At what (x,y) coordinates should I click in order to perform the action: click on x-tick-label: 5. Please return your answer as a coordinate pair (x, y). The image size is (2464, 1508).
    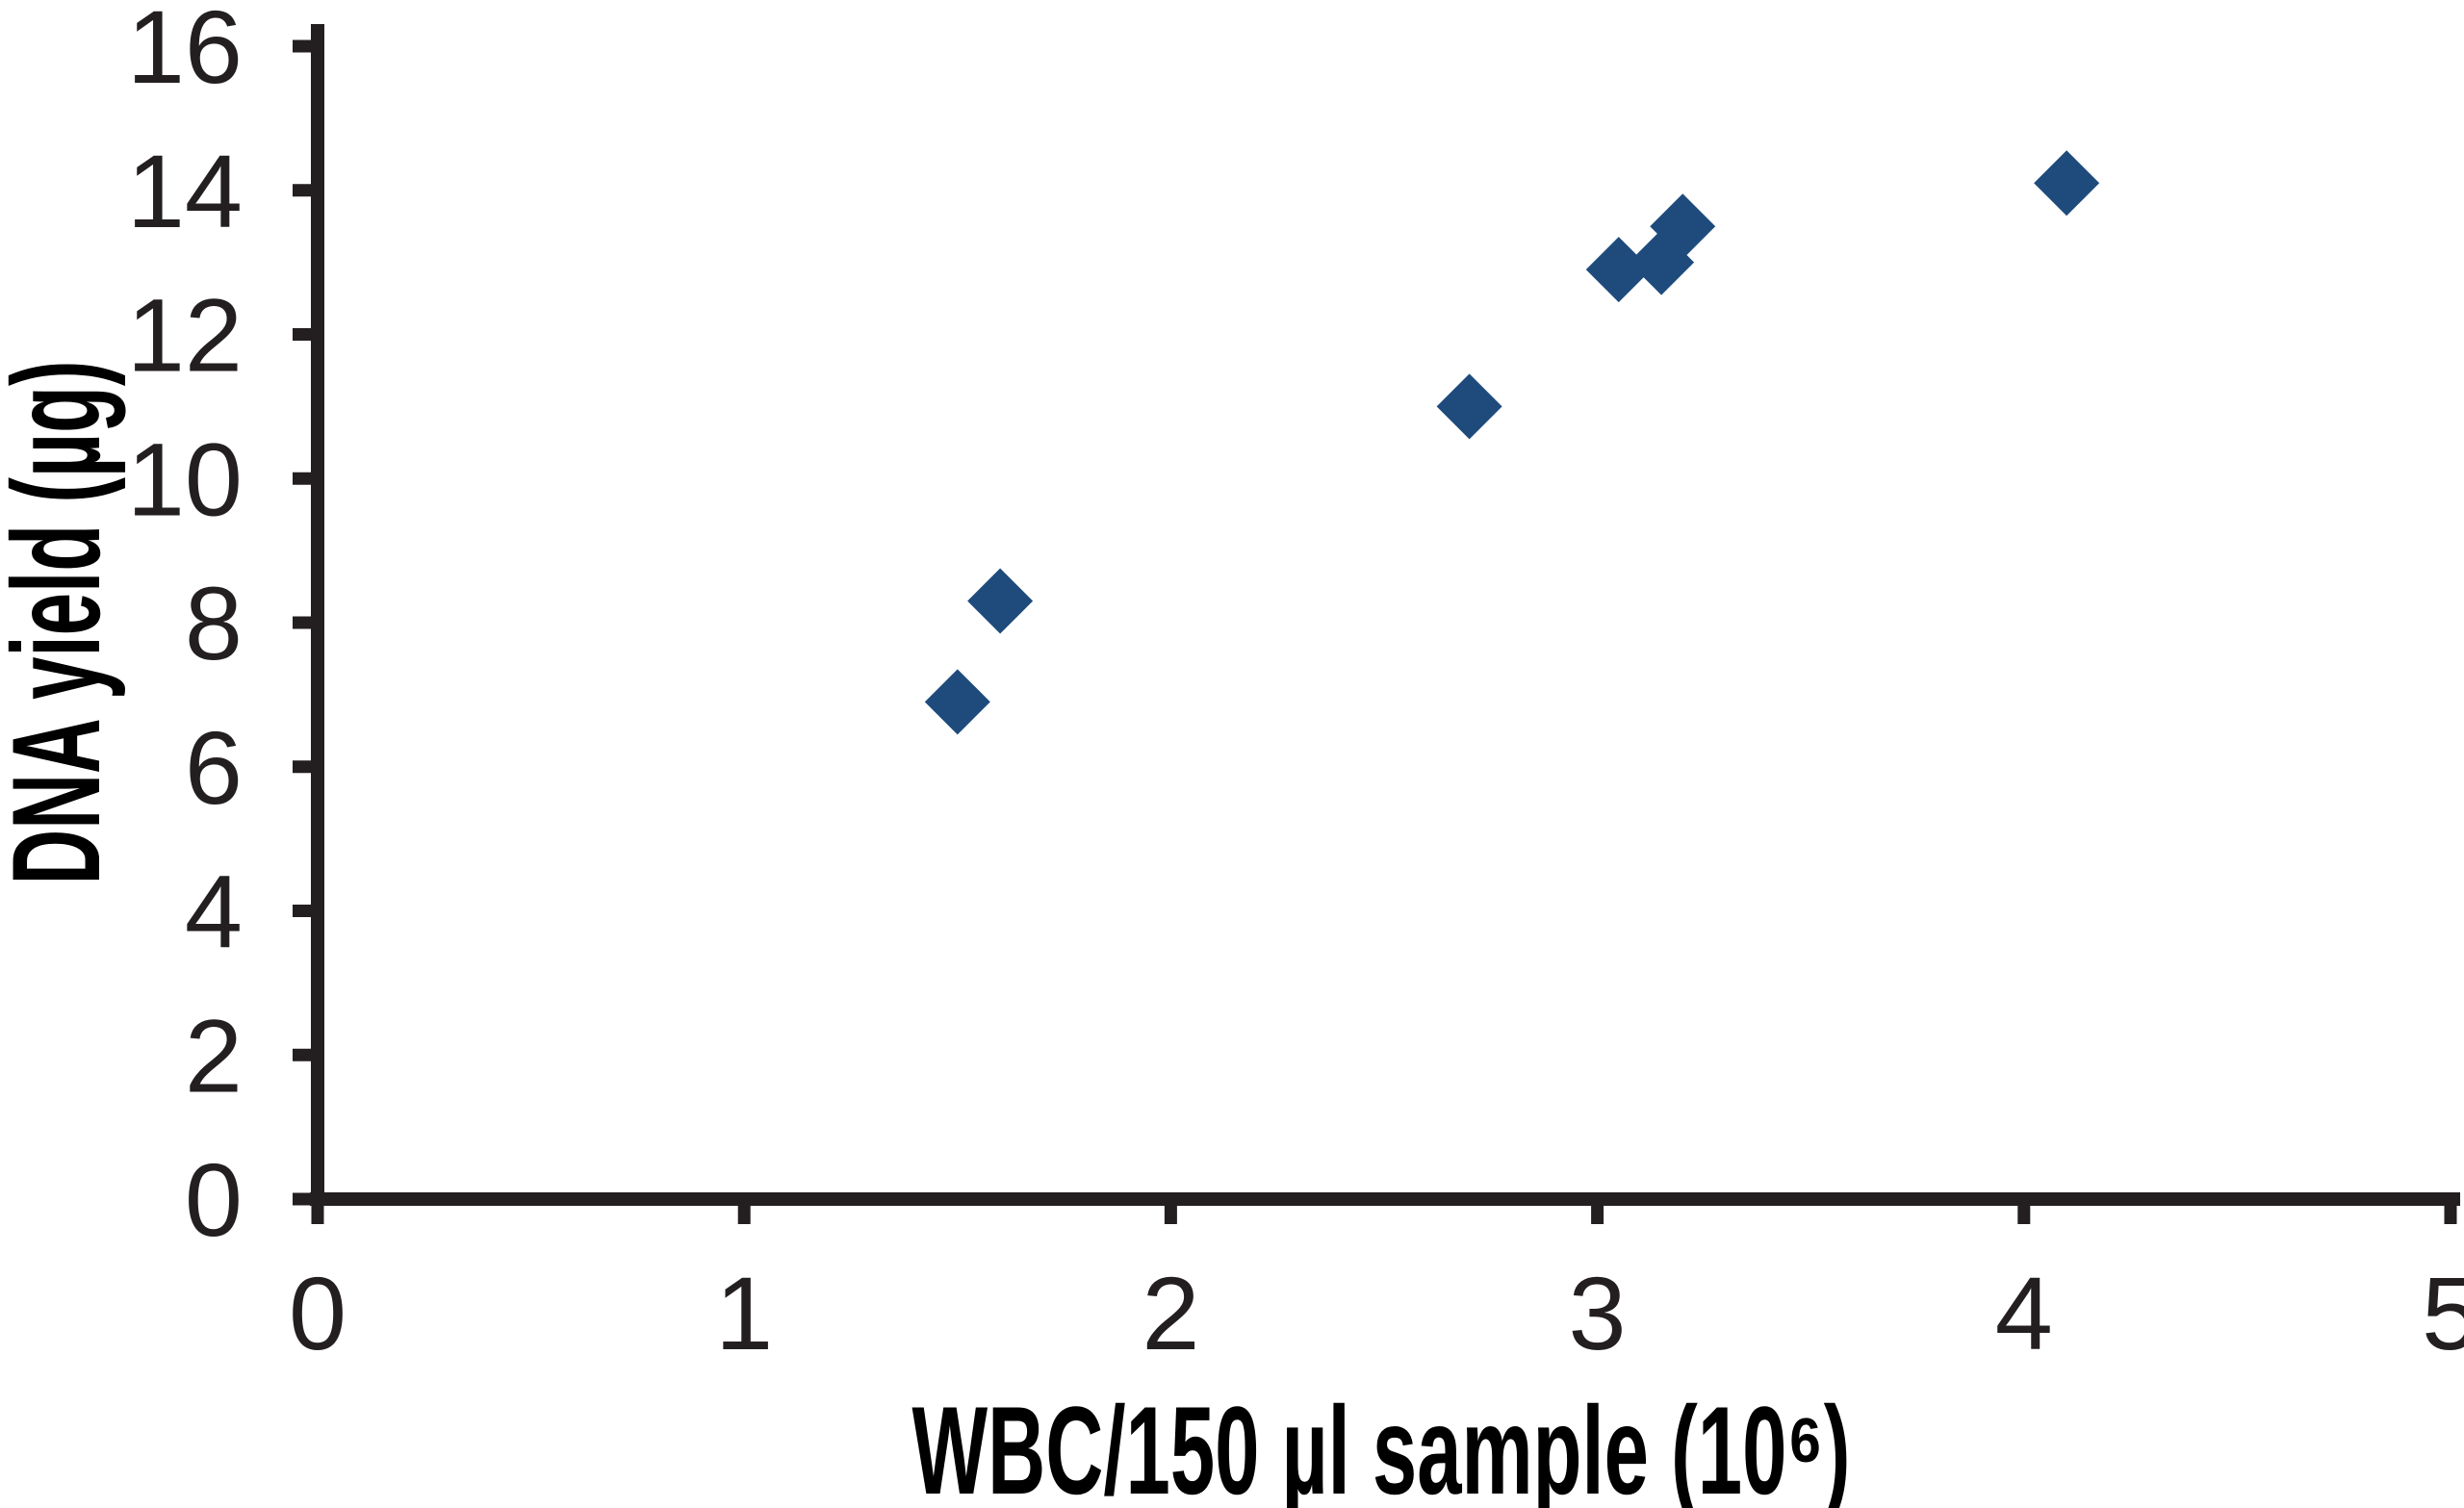
    Looking at the image, I should click on (2443, 1313).